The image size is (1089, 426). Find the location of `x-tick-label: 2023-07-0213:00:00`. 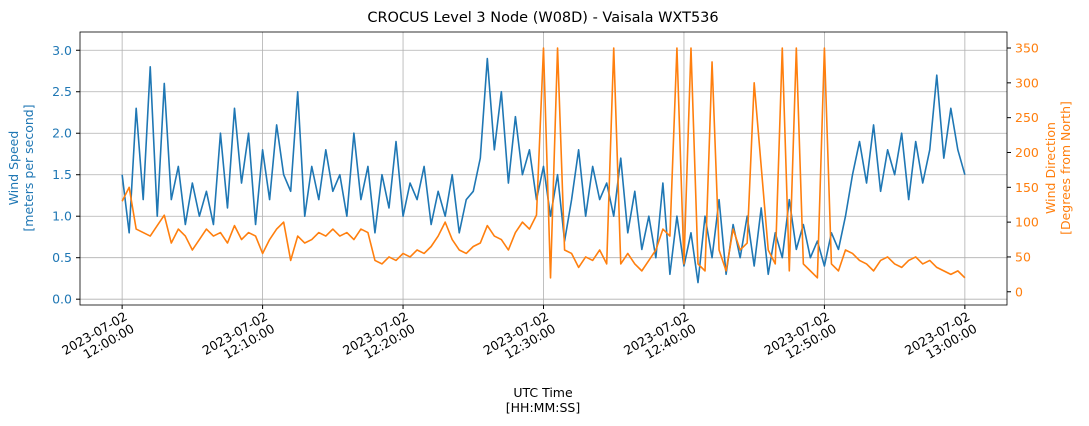

x-tick-label: 2023-07-0213:00:00 is located at coordinates (940, 339).